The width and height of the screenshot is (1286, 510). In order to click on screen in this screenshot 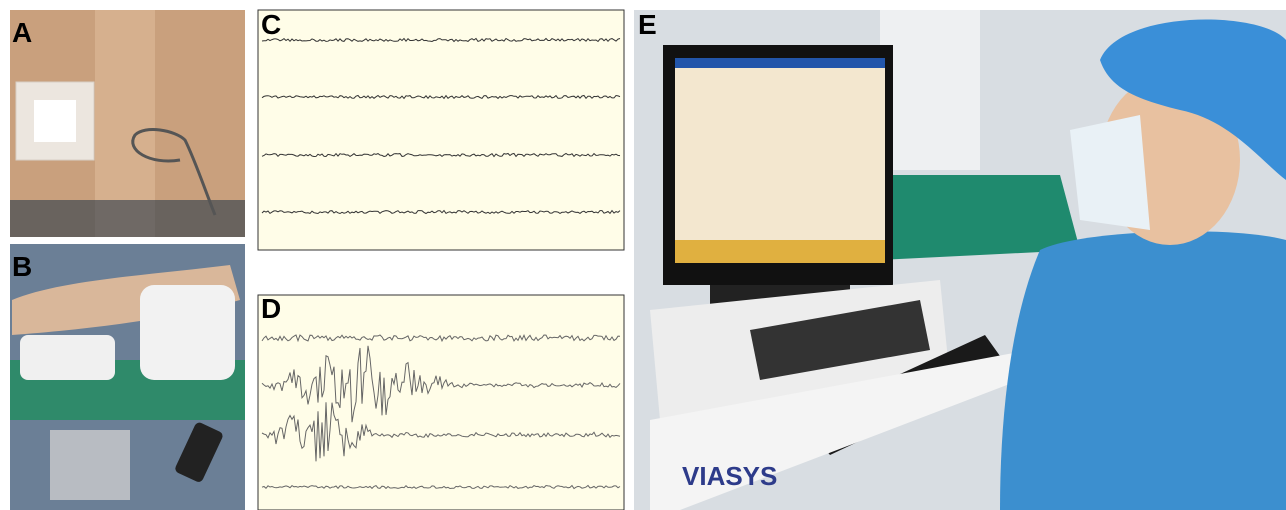, I will do `click(780, 160)`.